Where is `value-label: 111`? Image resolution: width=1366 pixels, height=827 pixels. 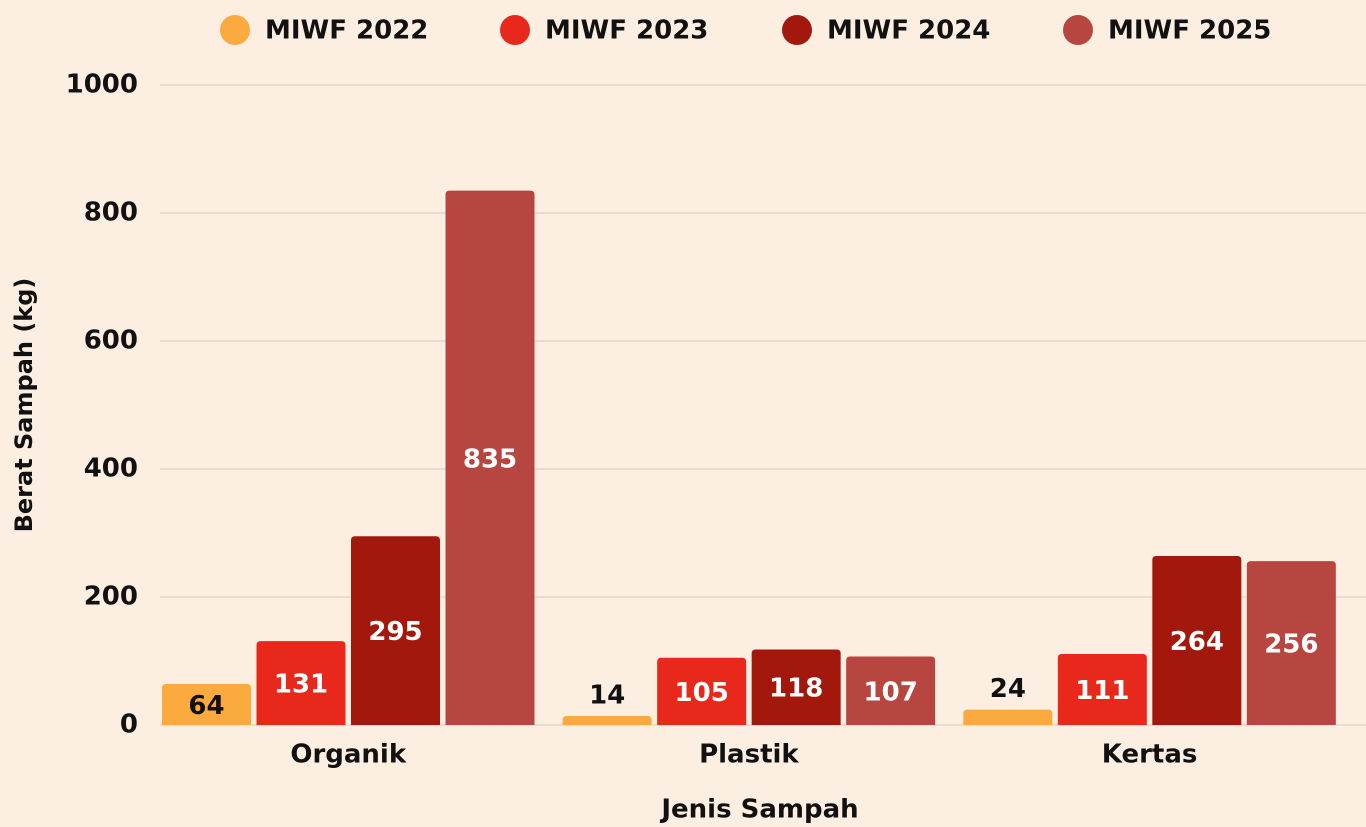
value-label: 111 is located at coordinates (1102, 691).